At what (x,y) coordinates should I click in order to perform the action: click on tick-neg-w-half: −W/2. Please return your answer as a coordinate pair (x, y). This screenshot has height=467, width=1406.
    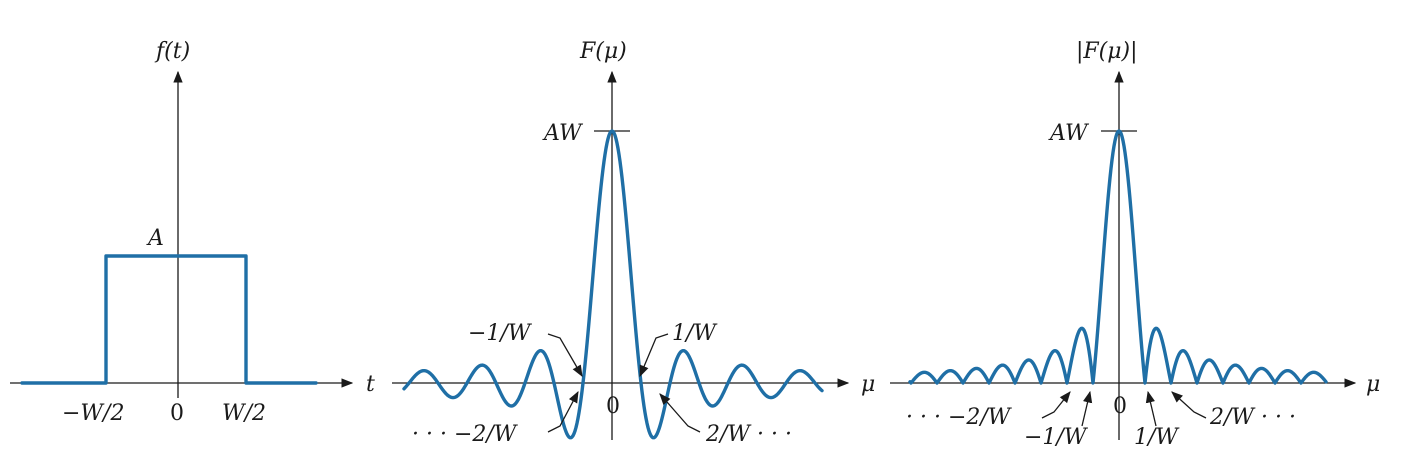
    Looking at the image, I should click on (93, 413).